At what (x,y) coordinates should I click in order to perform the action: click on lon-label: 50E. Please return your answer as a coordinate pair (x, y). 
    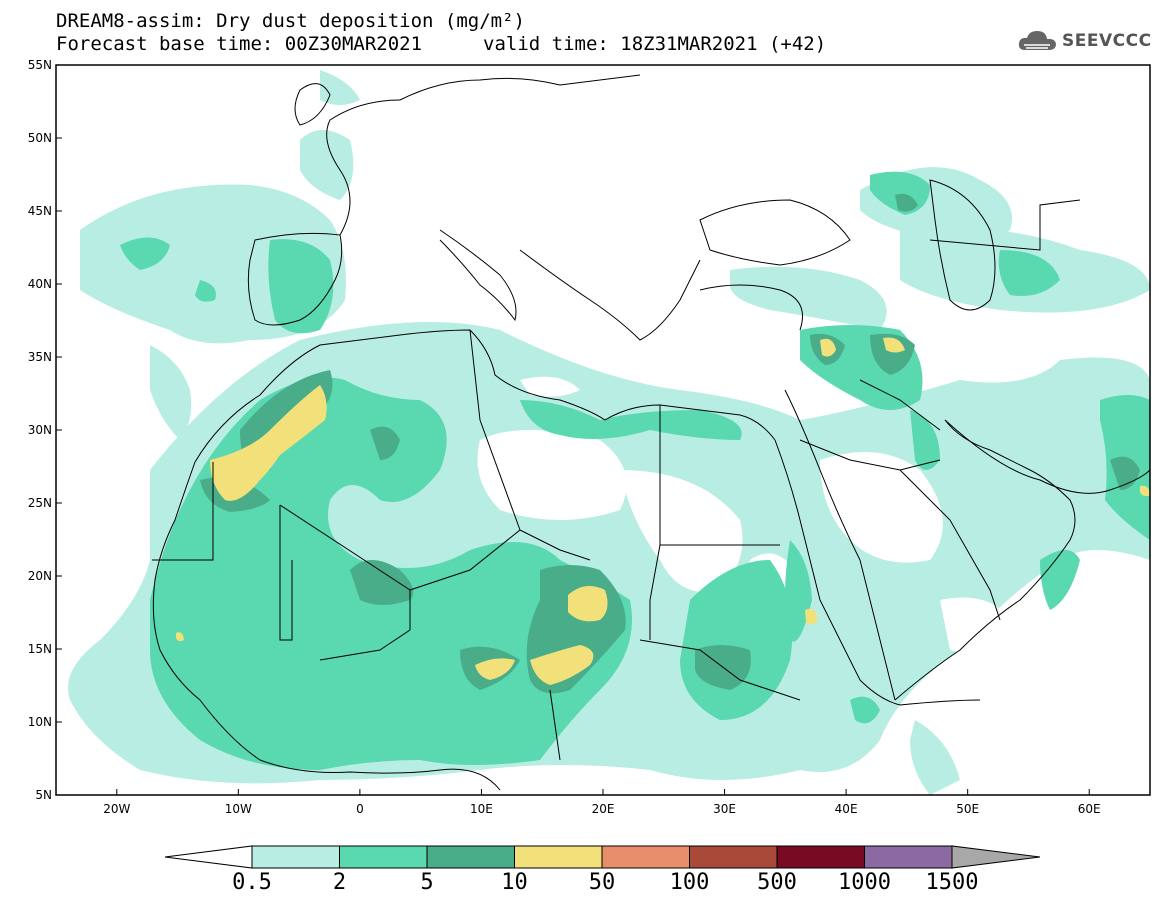
    Looking at the image, I should click on (967, 809).